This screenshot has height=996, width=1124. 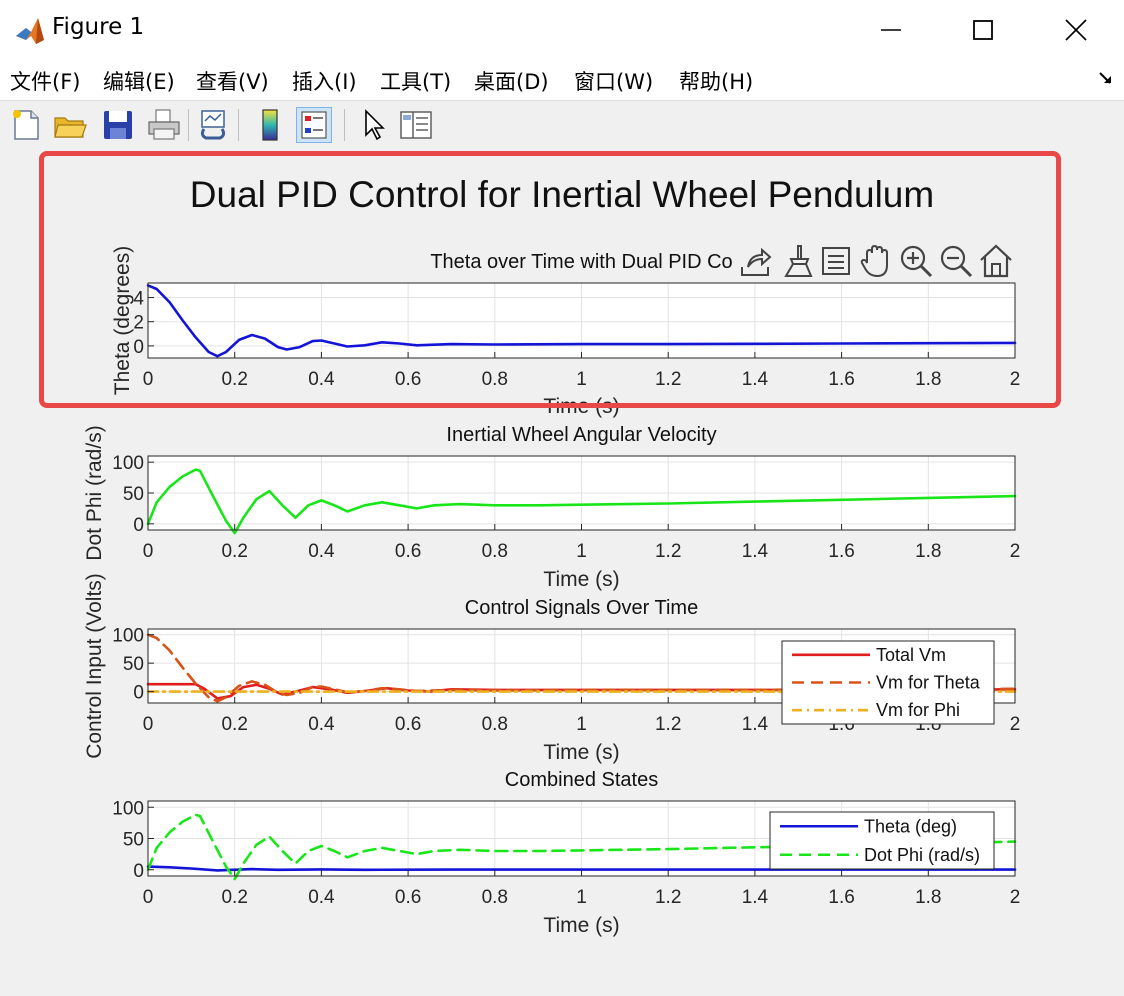 I want to click on y-axis-label: Theta (degrees), so click(x=122, y=320).